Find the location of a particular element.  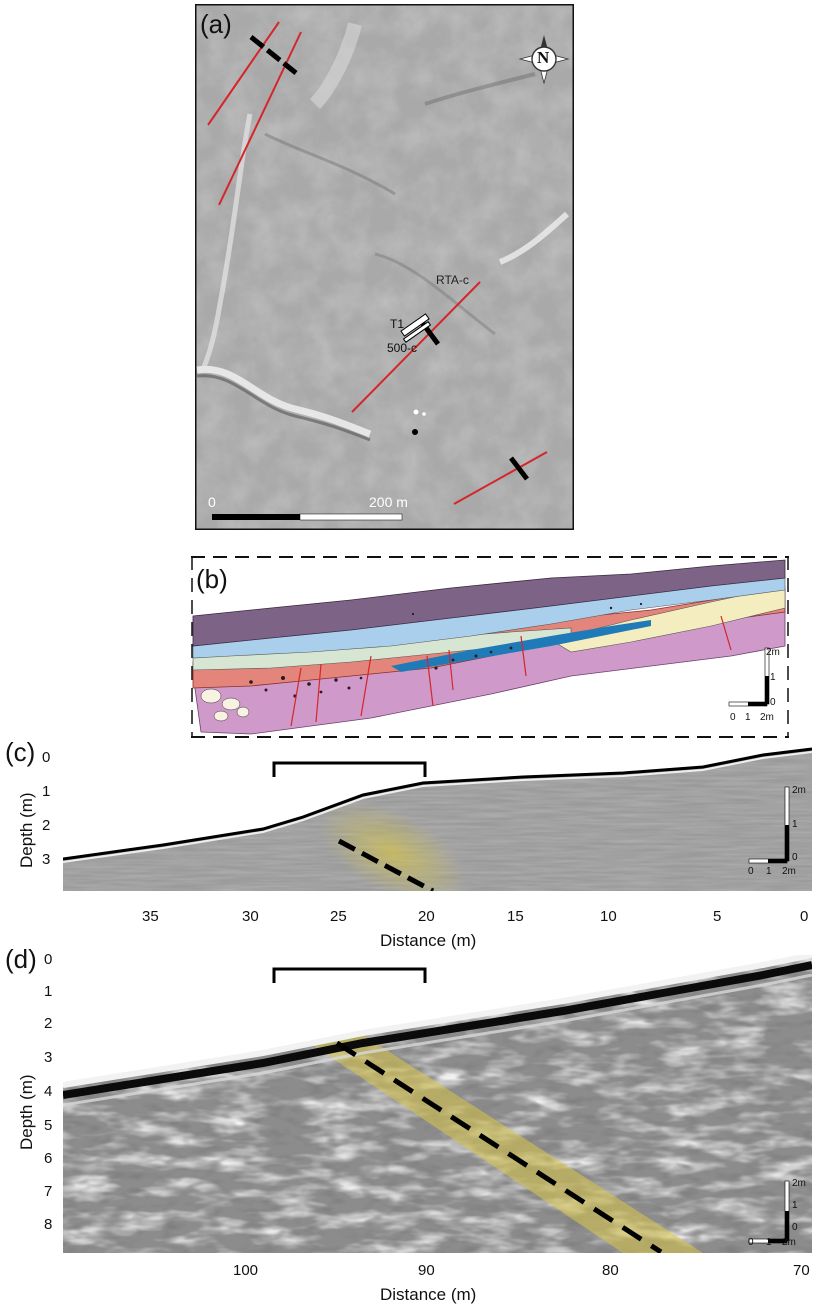

panel-d-hscale-2: 2m is located at coordinates (789, 1242).